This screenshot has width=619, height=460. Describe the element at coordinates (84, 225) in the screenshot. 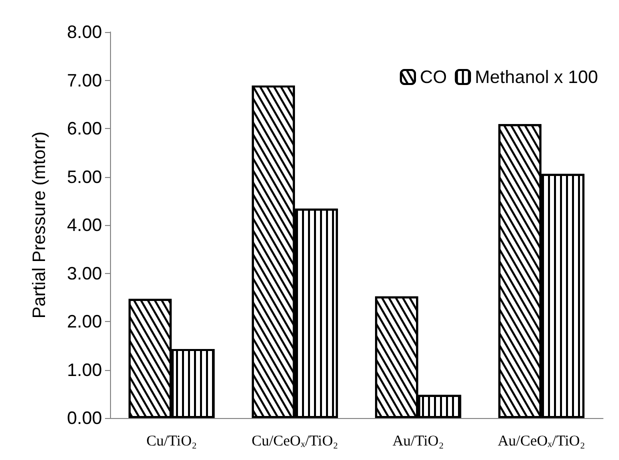

I see `y-tick-label: 4.00` at that location.